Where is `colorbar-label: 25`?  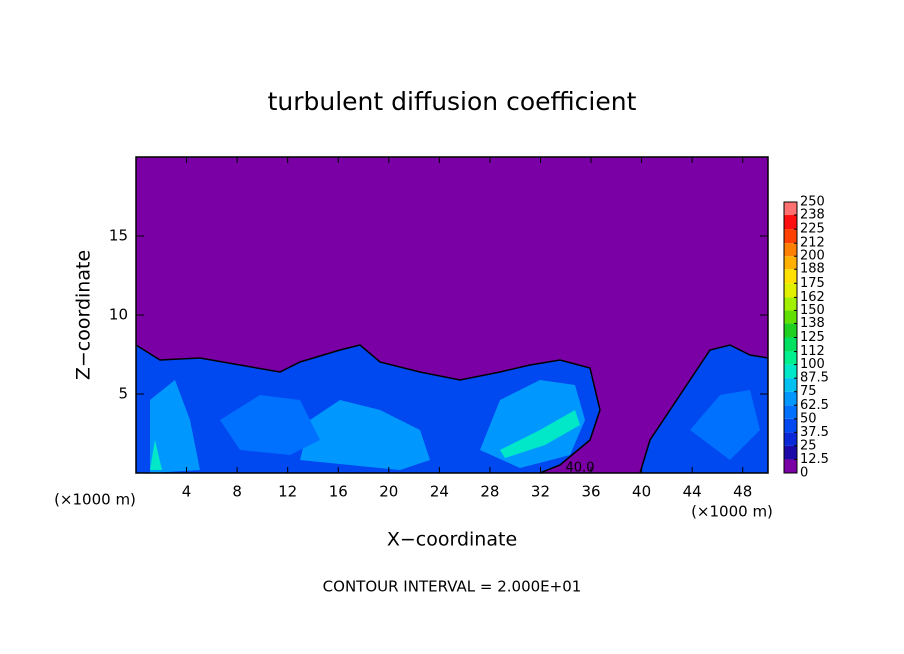 colorbar-label: 25 is located at coordinates (808, 445).